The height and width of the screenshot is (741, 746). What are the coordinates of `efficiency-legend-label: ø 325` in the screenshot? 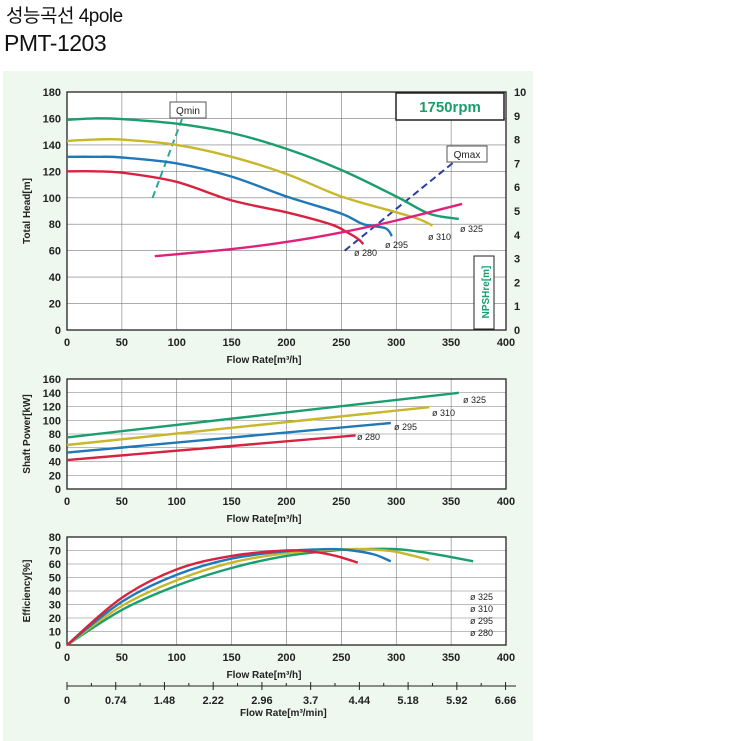 It's located at (481, 597).